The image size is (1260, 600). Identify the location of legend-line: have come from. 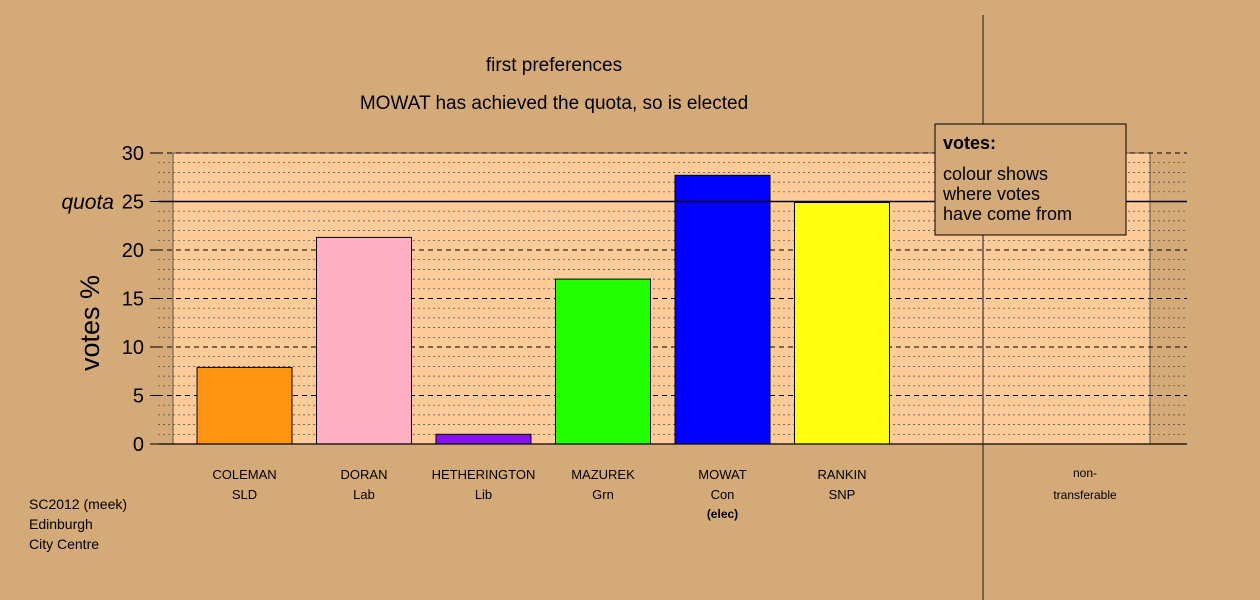
(1007, 214).